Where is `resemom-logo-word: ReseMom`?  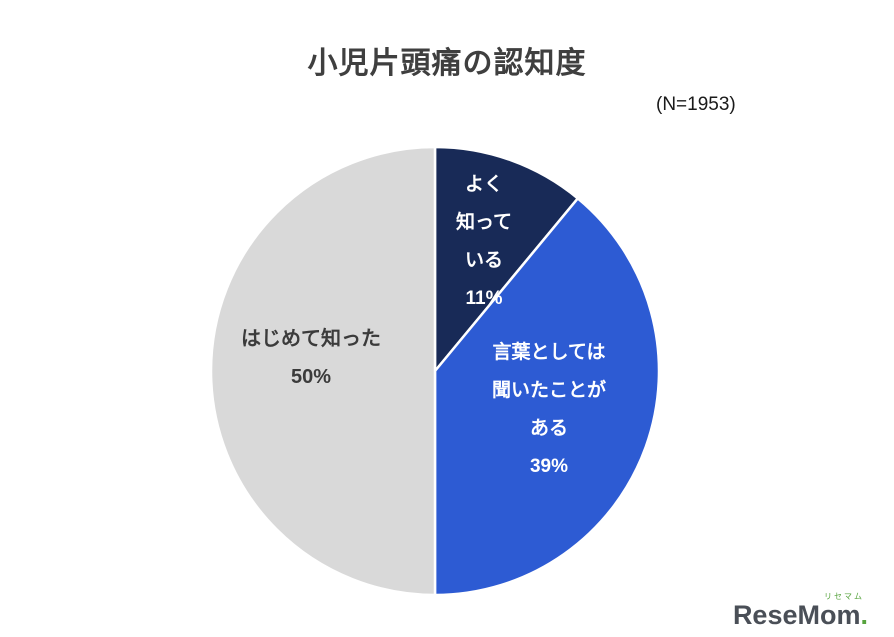
resemom-logo-word: ReseMom is located at coordinates (796, 615).